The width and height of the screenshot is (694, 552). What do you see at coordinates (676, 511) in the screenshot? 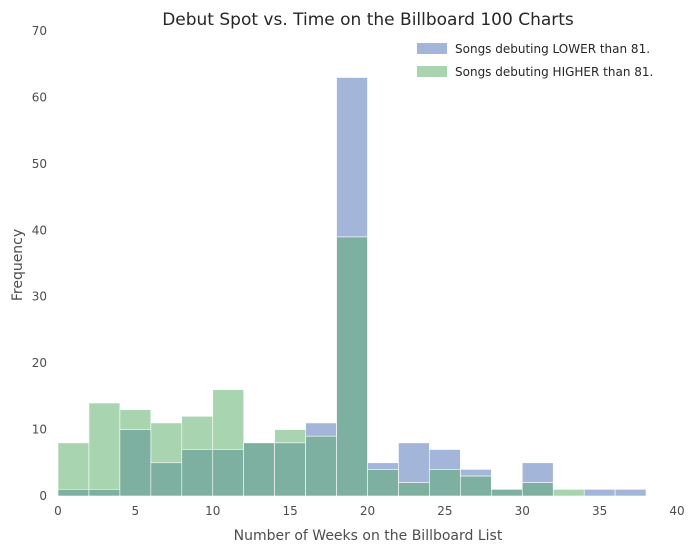
I see `x-tick-label: 40` at bounding box center [676, 511].